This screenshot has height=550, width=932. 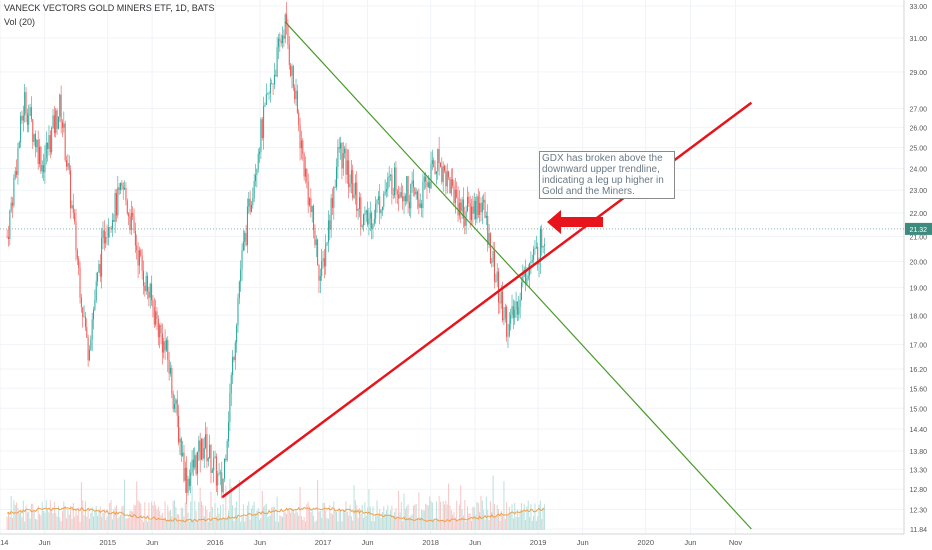 What do you see at coordinates (918, 490) in the screenshot?
I see `y-tick-label: 12.80` at bounding box center [918, 490].